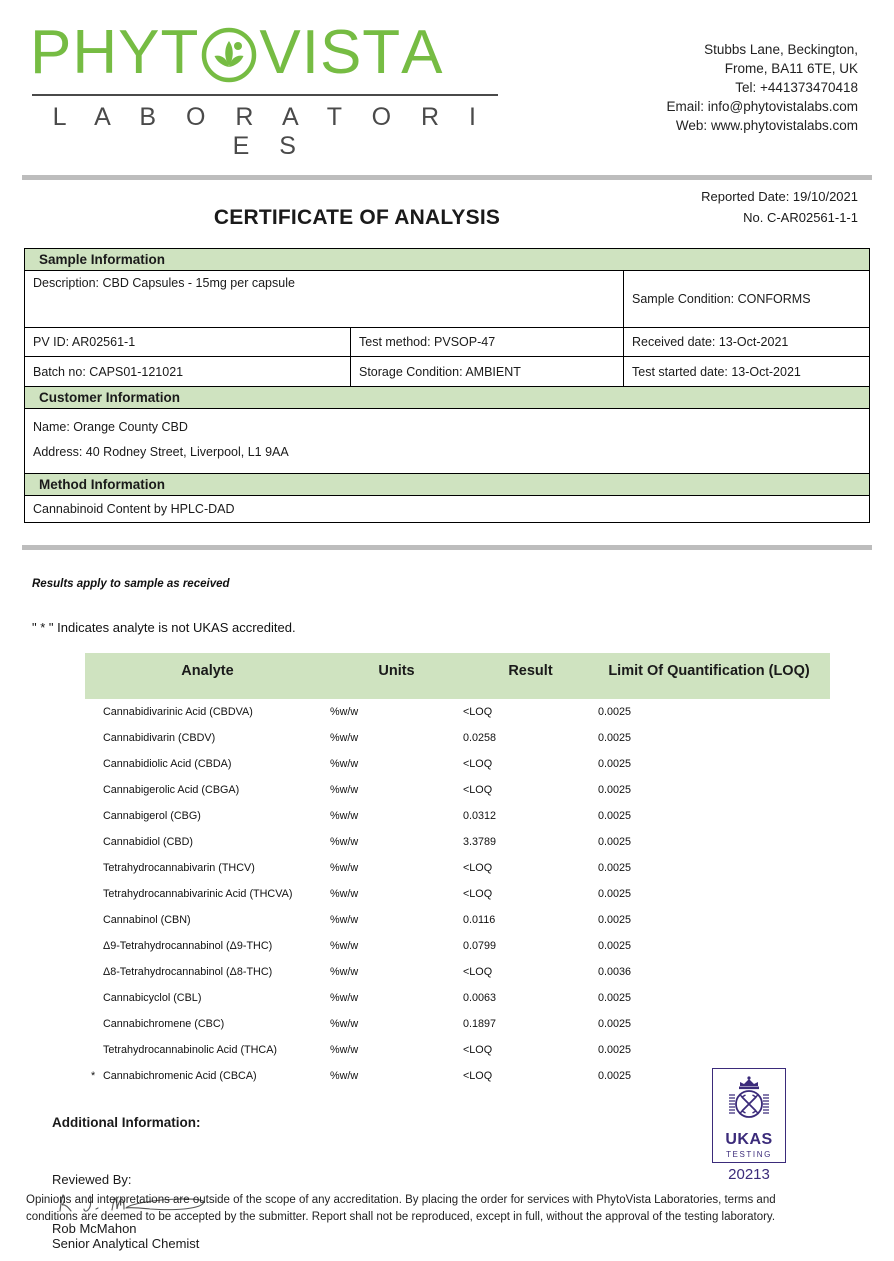  What do you see at coordinates (781, 49) in the screenshot?
I see `contact-line-street: Stubbs Lane, Beckington,` at bounding box center [781, 49].